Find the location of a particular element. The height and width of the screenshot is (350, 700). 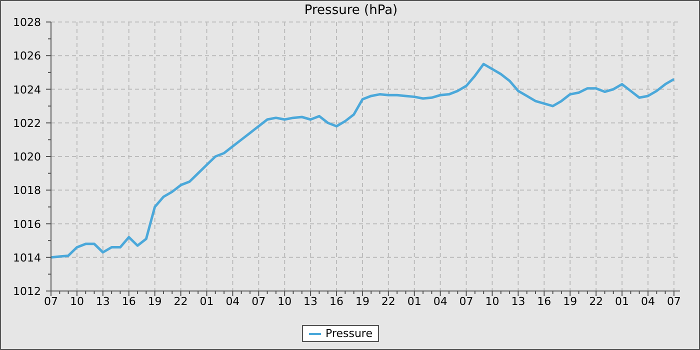

y-tick-label: 1016 is located at coordinates (27, 224).